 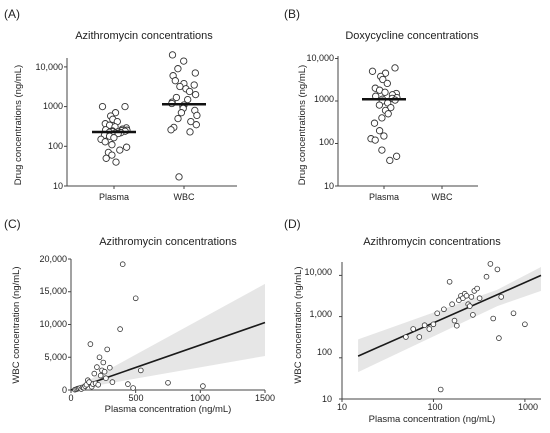 What do you see at coordinates (326, 142) in the screenshot?
I see `panel-b-ytick-100: 100` at bounding box center [326, 142].